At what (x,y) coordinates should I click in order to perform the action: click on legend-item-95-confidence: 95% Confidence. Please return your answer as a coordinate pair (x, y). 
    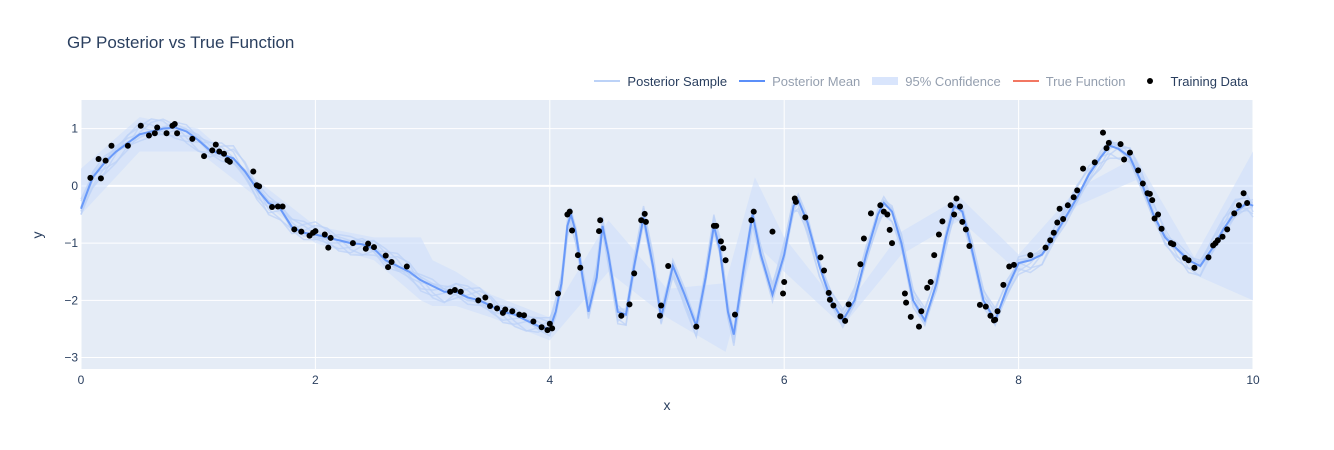
    Looking at the image, I should click on (935, 81).